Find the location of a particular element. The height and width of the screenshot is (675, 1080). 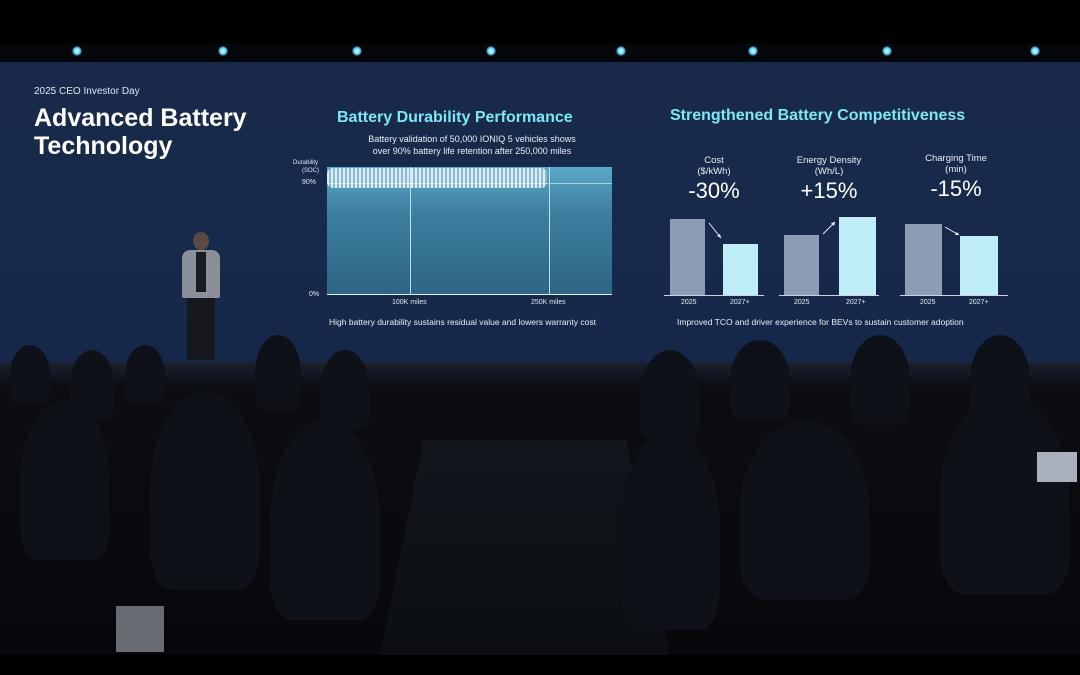

metric-density-change: +15% is located at coordinates (829, 190).